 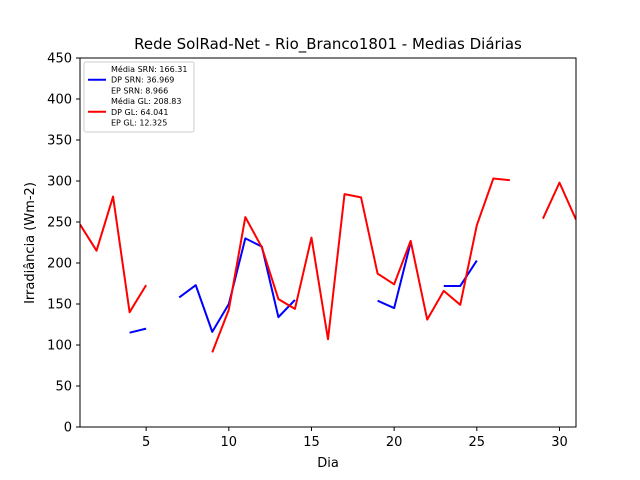 I want to click on legend-label: EP SRN: 8.966, so click(x=139, y=90).